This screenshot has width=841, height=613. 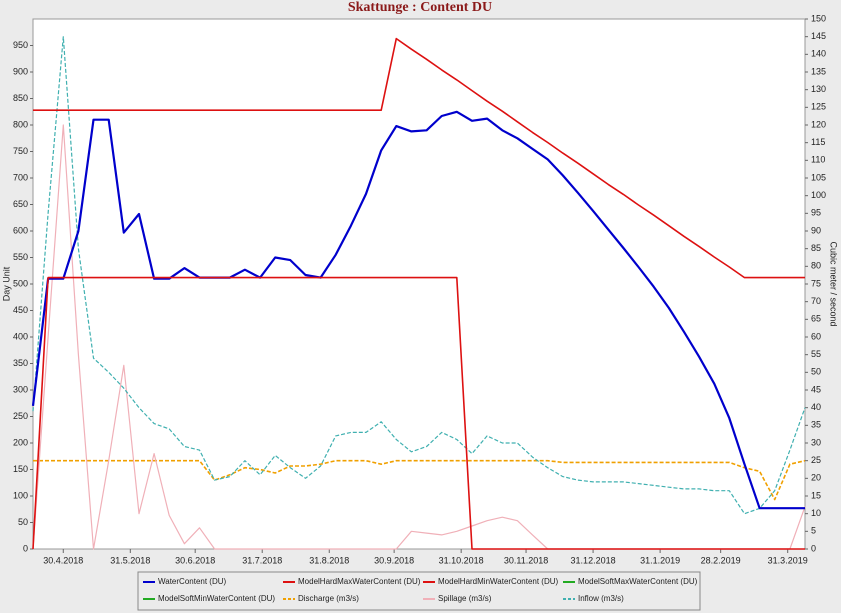 I want to click on y2-tick-label: 30, so click(x=816, y=442).